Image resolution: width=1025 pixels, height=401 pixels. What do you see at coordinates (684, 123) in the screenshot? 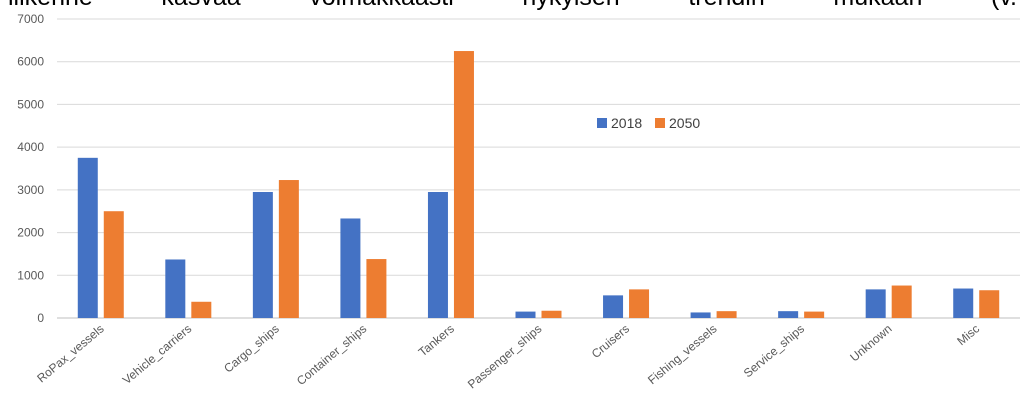
I see `legend-label: 2050` at bounding box center [684, 123].